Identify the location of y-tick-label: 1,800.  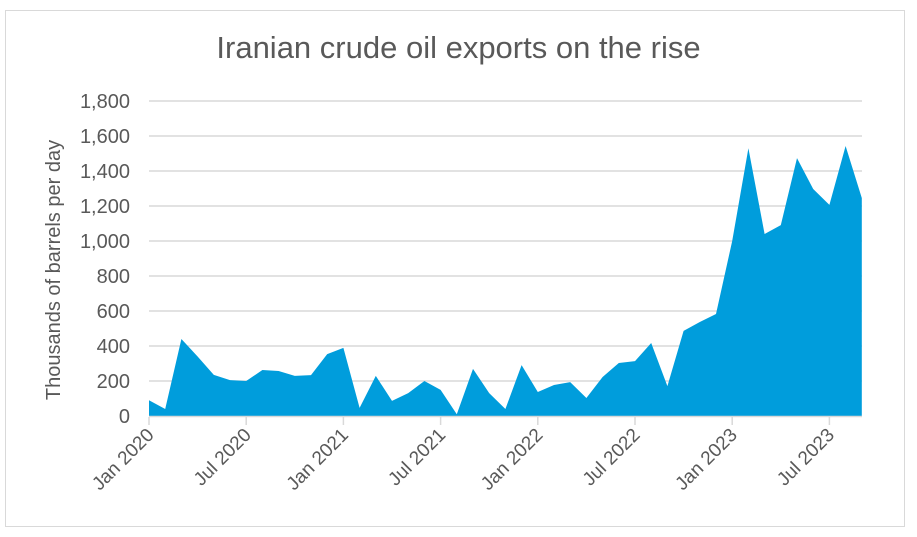
(105, 102).